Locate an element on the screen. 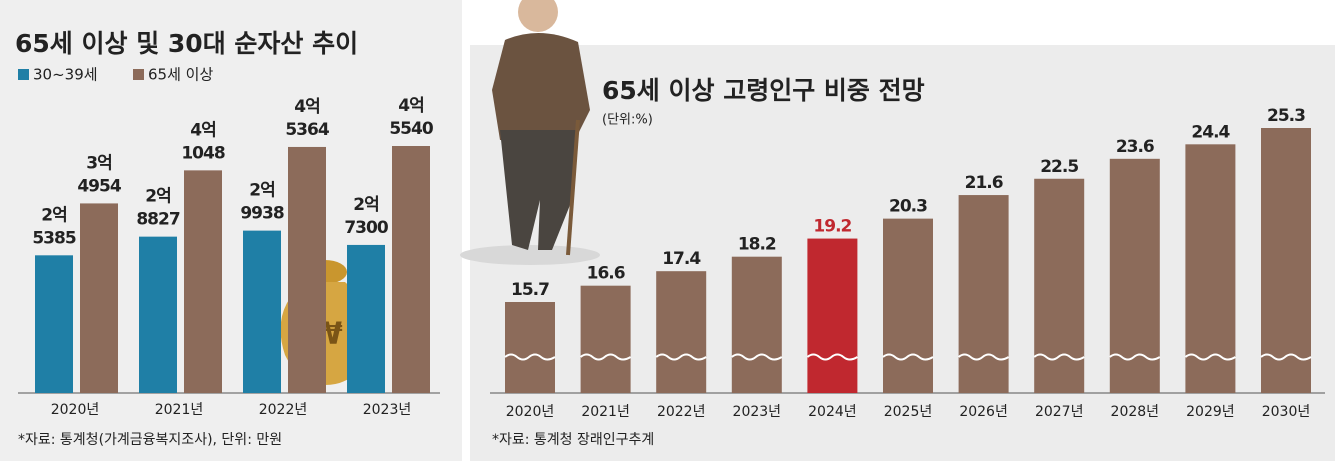  x-tick-label: 2027년 is located at coordinates (1059, 412).